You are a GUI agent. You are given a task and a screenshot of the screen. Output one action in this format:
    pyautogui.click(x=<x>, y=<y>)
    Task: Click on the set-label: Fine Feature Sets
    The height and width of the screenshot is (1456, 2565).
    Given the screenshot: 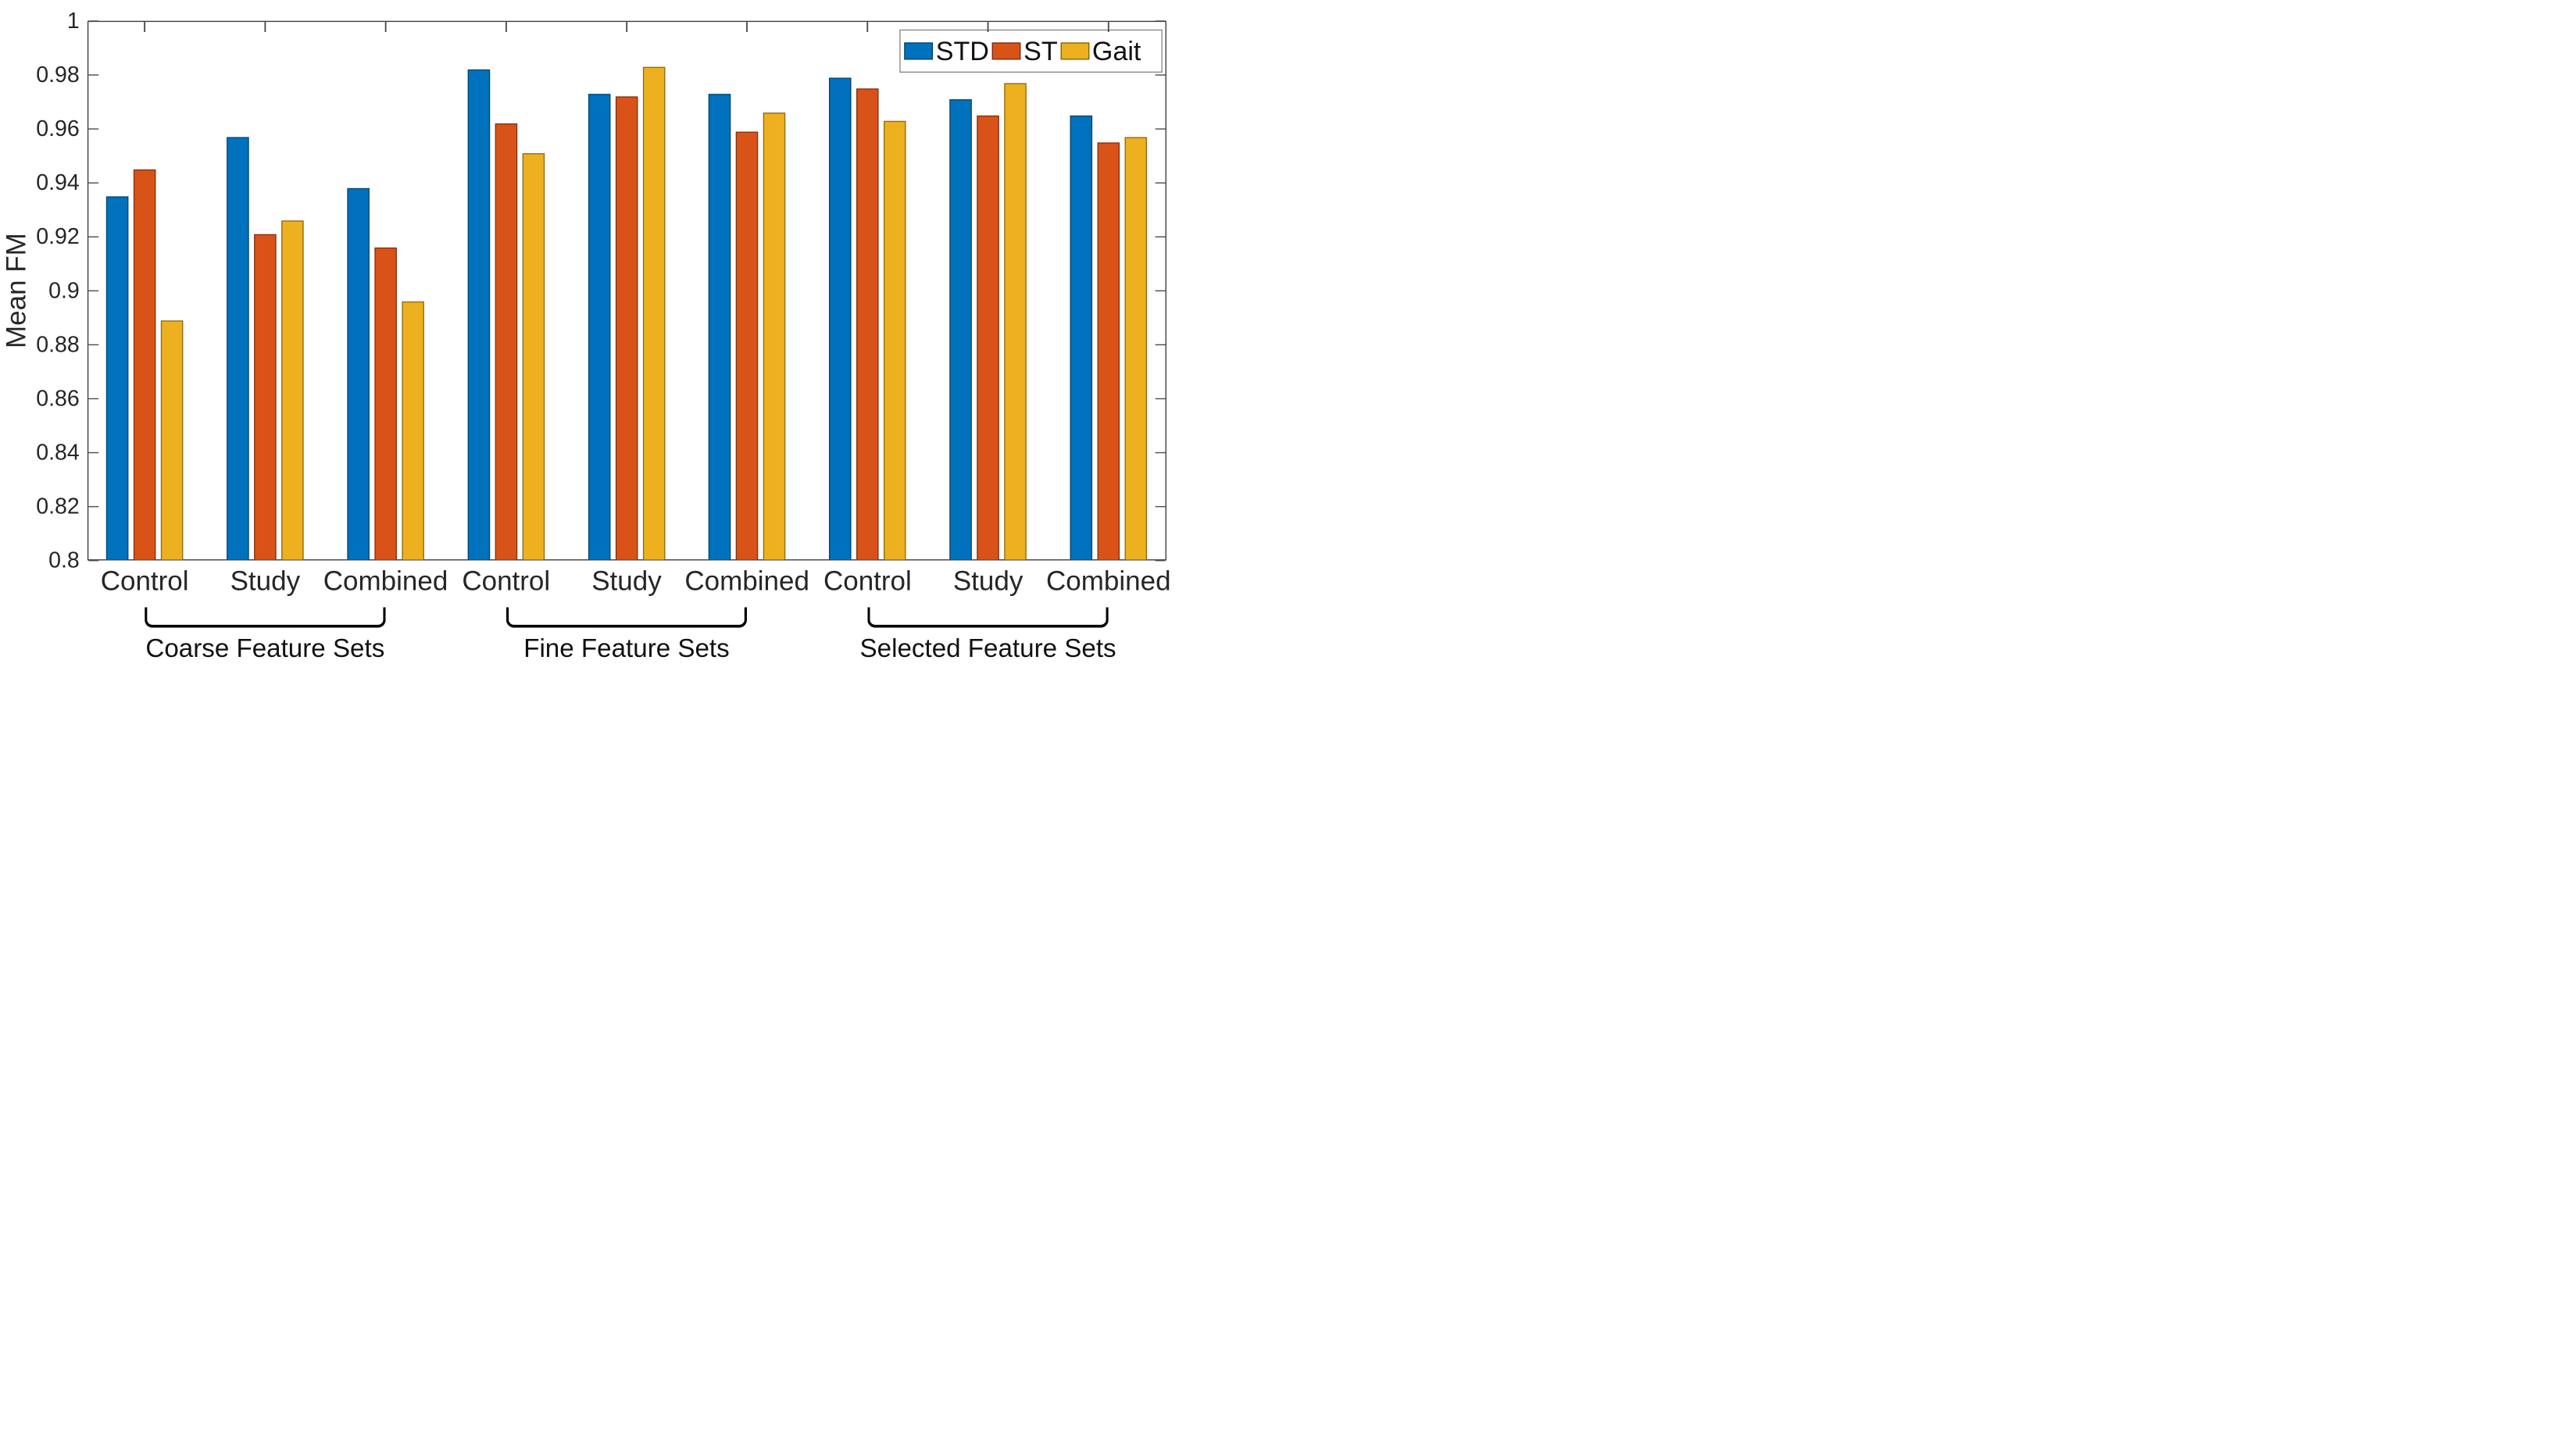 What is the action you would take?
    pyautogui.click(x=626, y=648)
    